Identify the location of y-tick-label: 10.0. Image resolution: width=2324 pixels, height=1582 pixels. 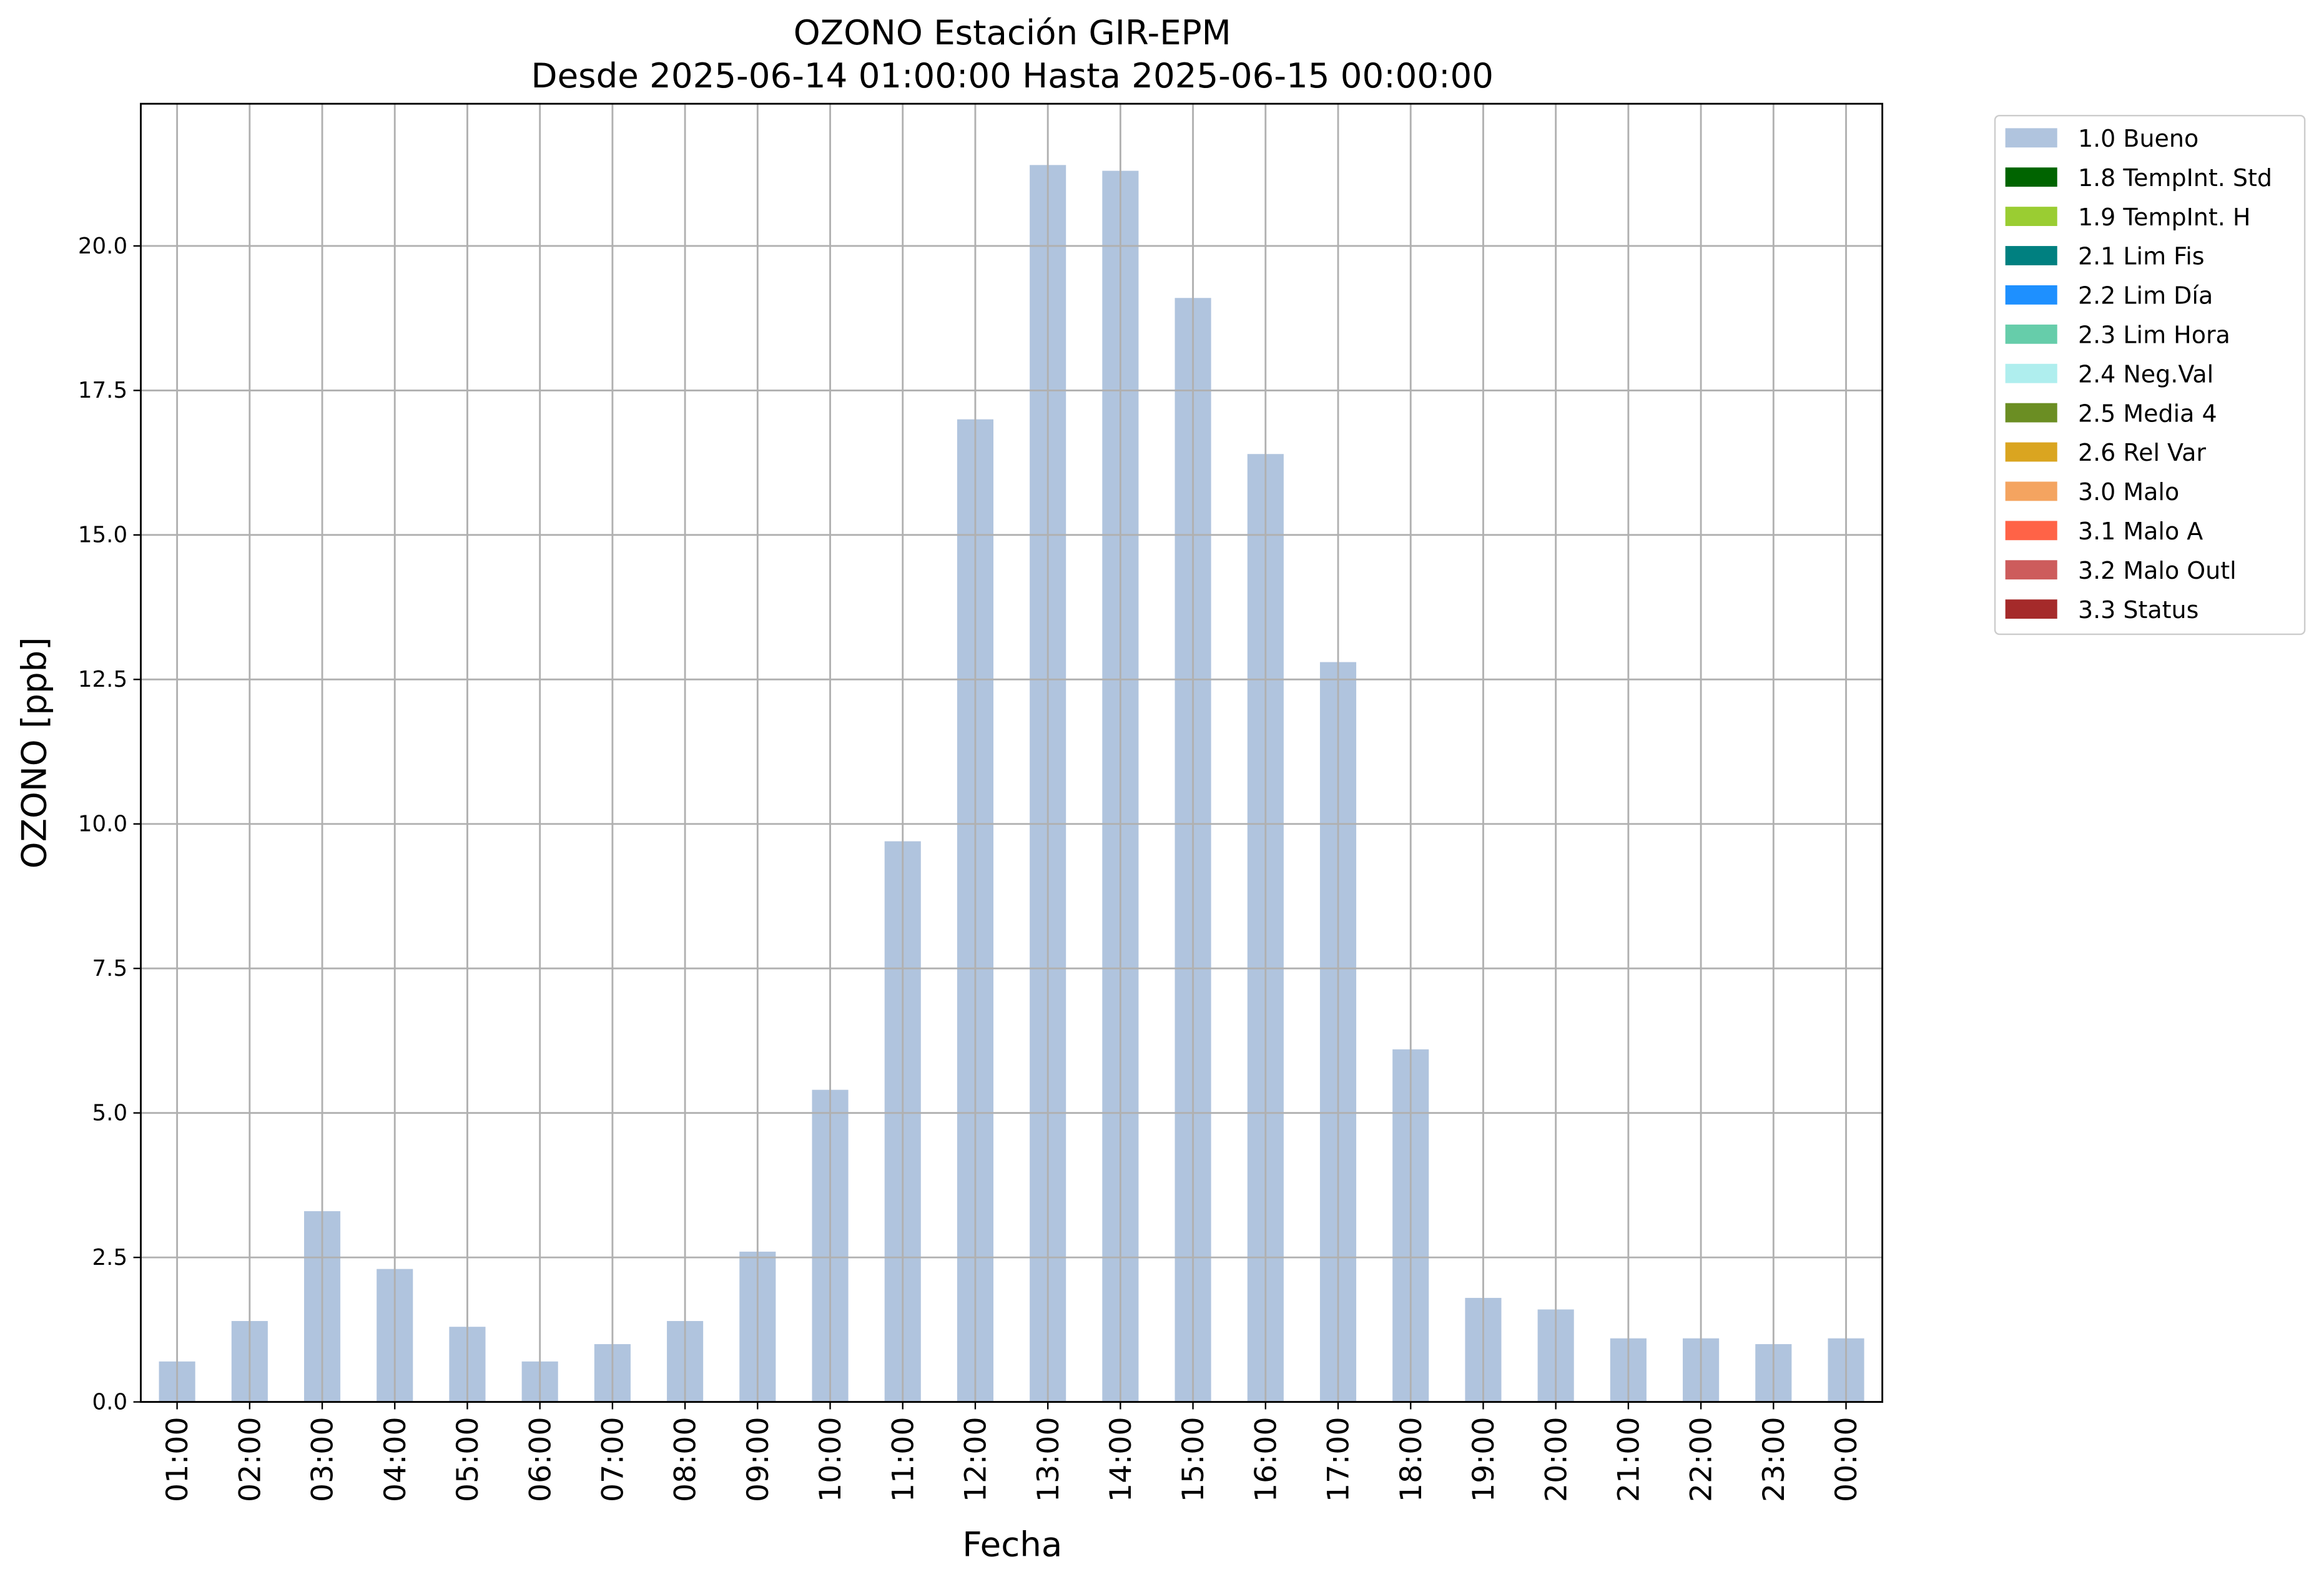
(102, 824).